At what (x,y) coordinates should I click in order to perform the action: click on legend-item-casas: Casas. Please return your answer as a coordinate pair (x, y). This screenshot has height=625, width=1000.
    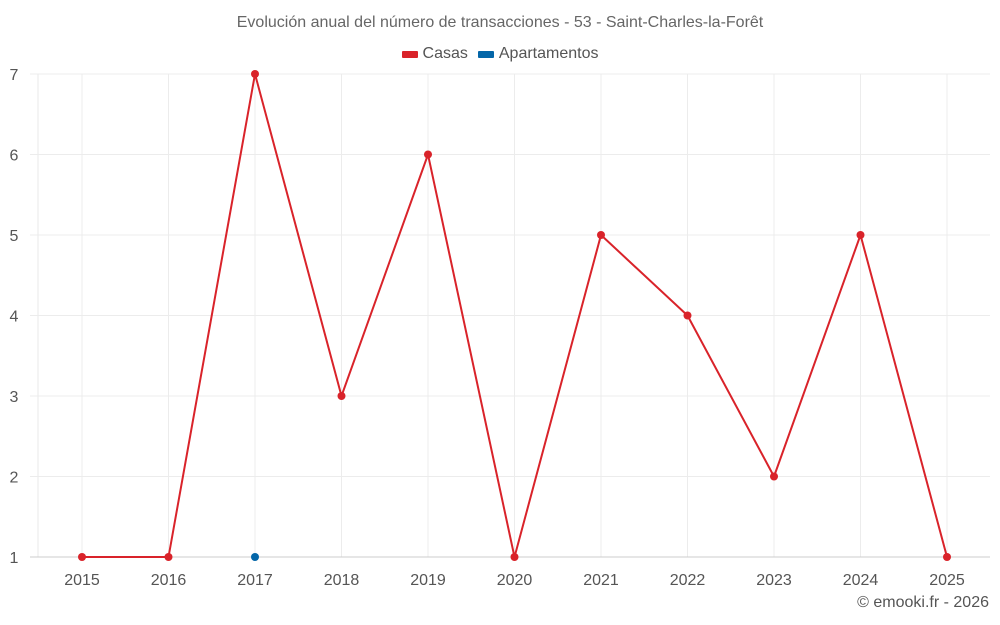
    Looking at the image, I should click on (434, 54).